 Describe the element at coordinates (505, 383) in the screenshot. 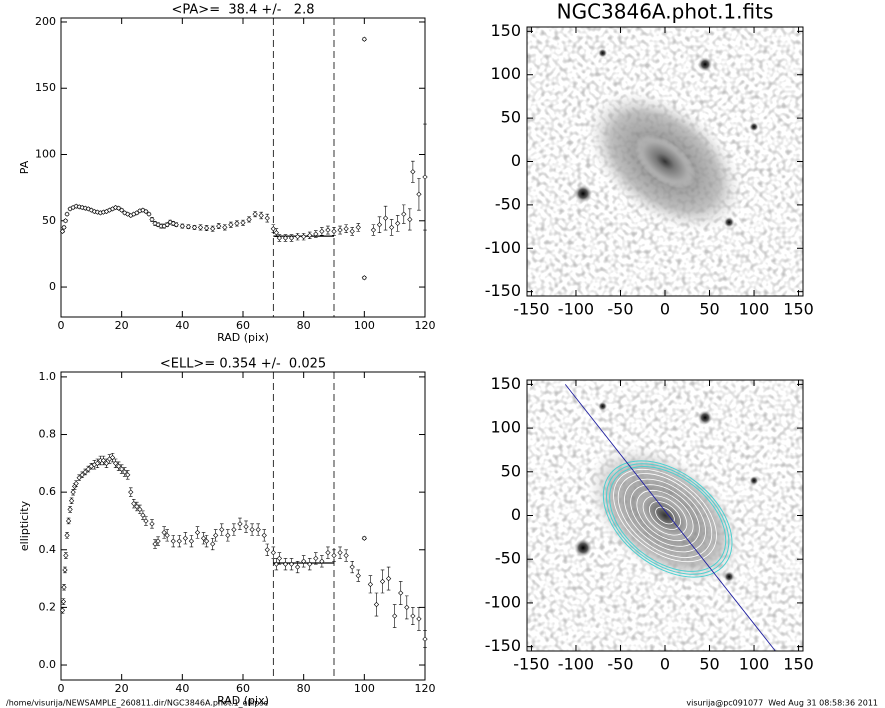

I see `y-tick-label: 150` at that location.